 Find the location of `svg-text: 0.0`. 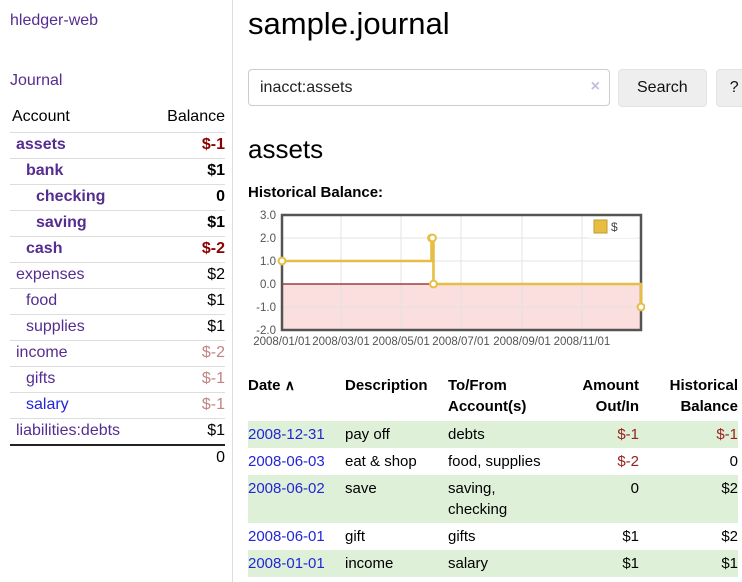

svg-text: 0.0 is located at coordinates (268, 285).